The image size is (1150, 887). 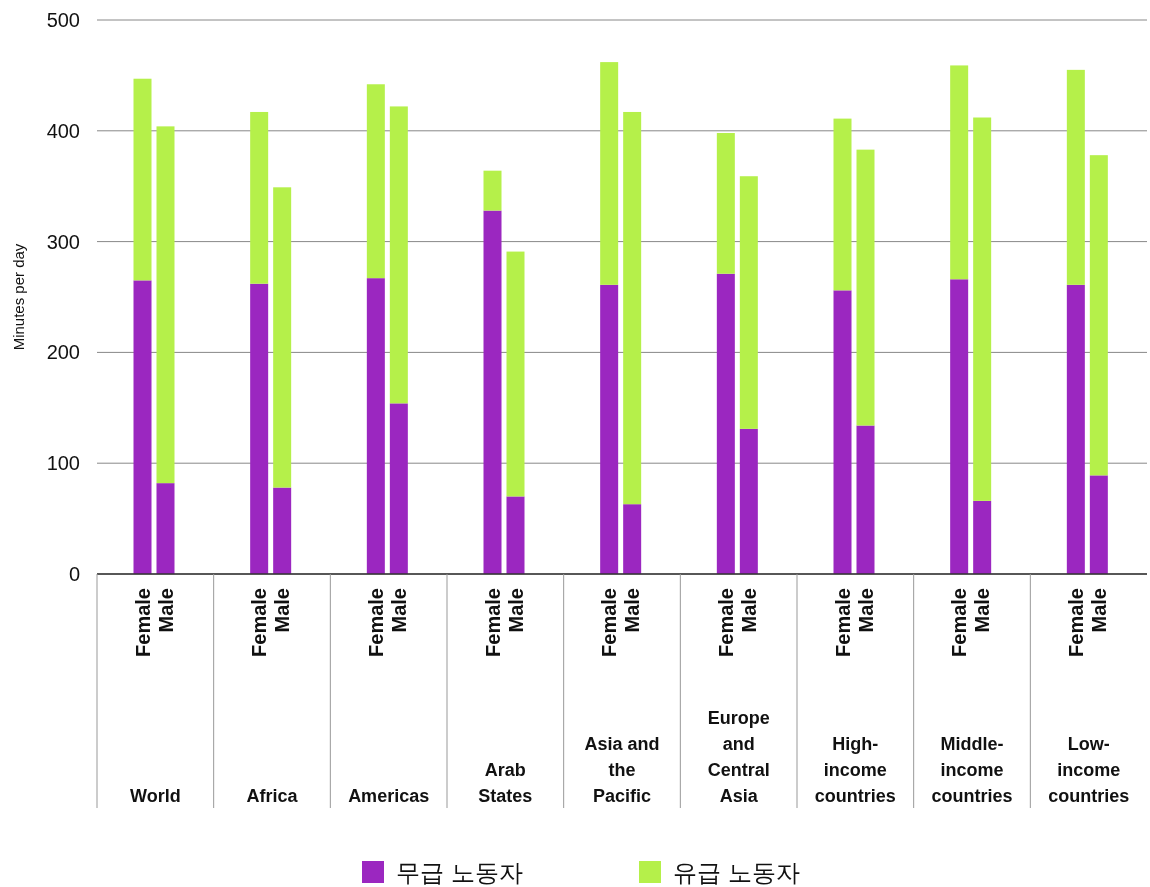 What do you see at coordinates (736, 872) in the screenshot?
I see `legend-label: 유급 노동자` at bounding box center [736, 872].